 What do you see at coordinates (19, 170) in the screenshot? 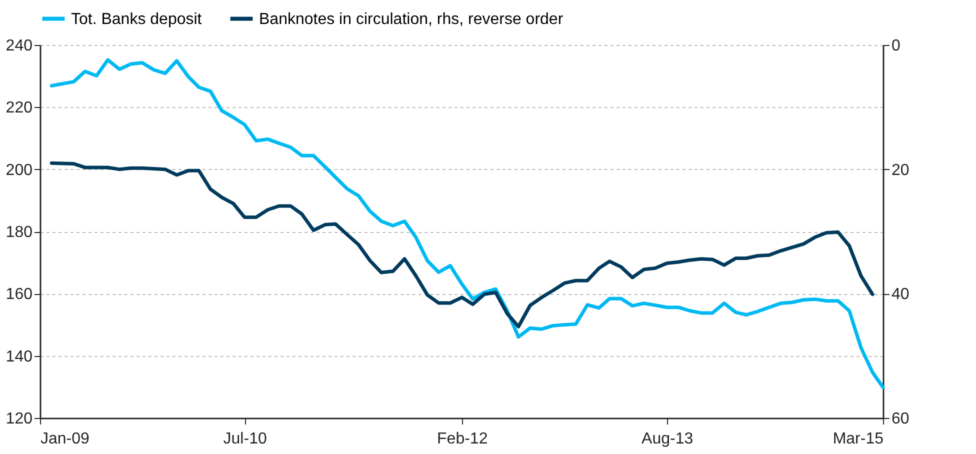
I see `y-tick-label: 200` at bounding box center [19, 170].